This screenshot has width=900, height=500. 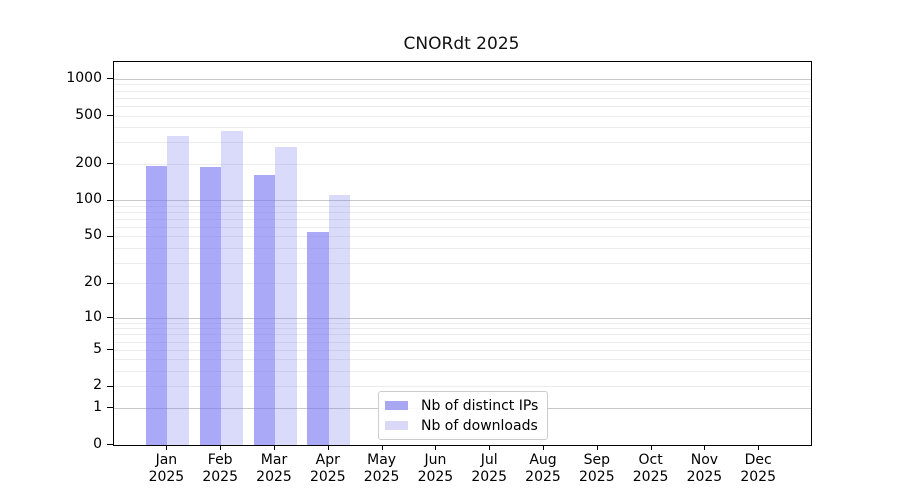 What do you see at coordinates (88, 114) in the screenshot?
I see `y-tick-label: 500` at bounding box center [88, 114].